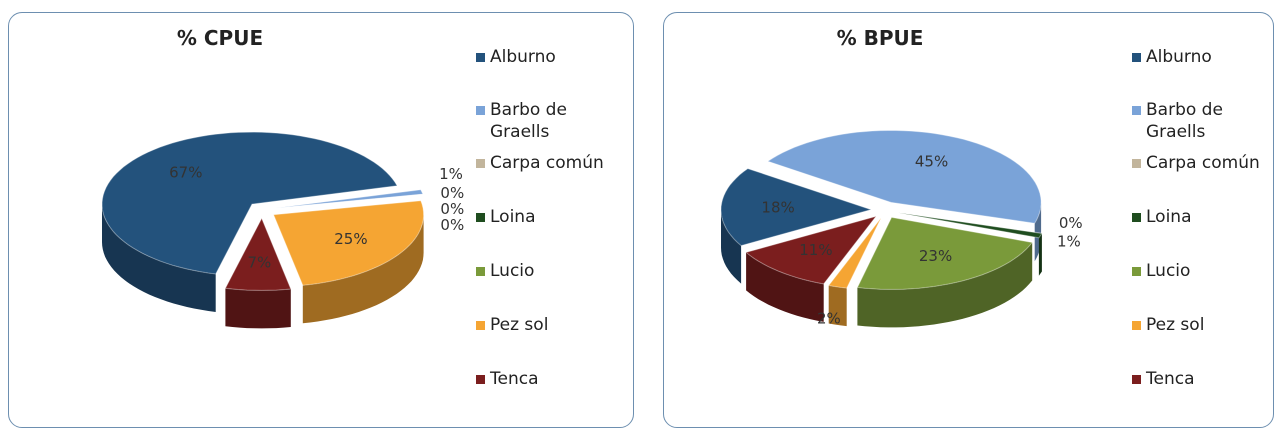 The height and width of the screenshot is (433, 1278). What do you see at coordinates (880, 38) in the screenshot?
I see `chart-title: % BPUE` at bounding box center [880, 38].